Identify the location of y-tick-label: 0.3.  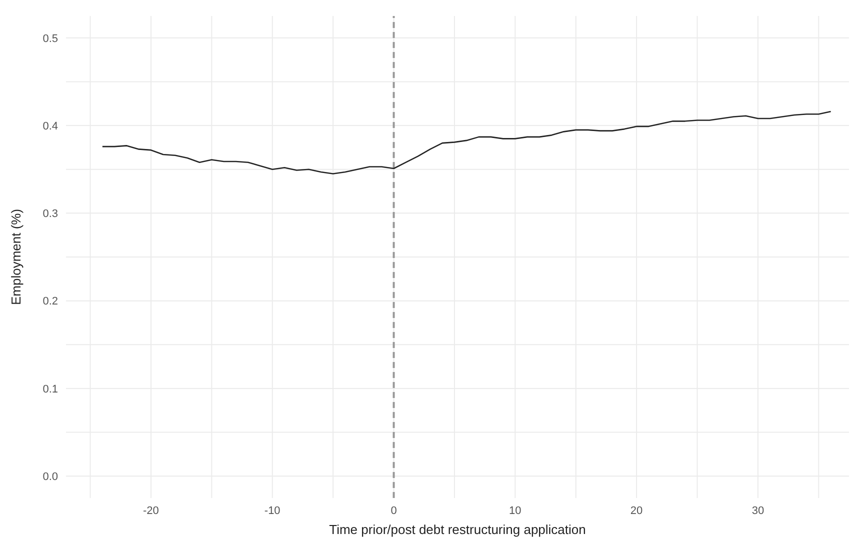
(50, 214).